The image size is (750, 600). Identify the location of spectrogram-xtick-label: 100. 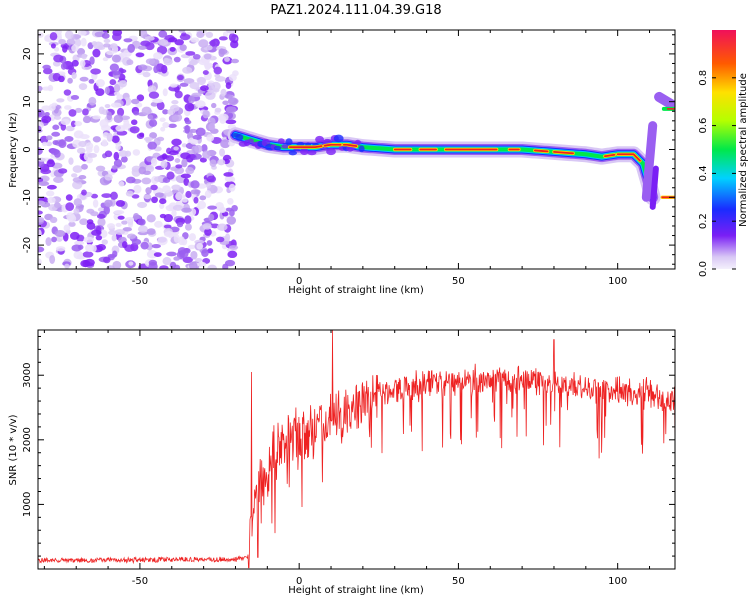
(617, 281).